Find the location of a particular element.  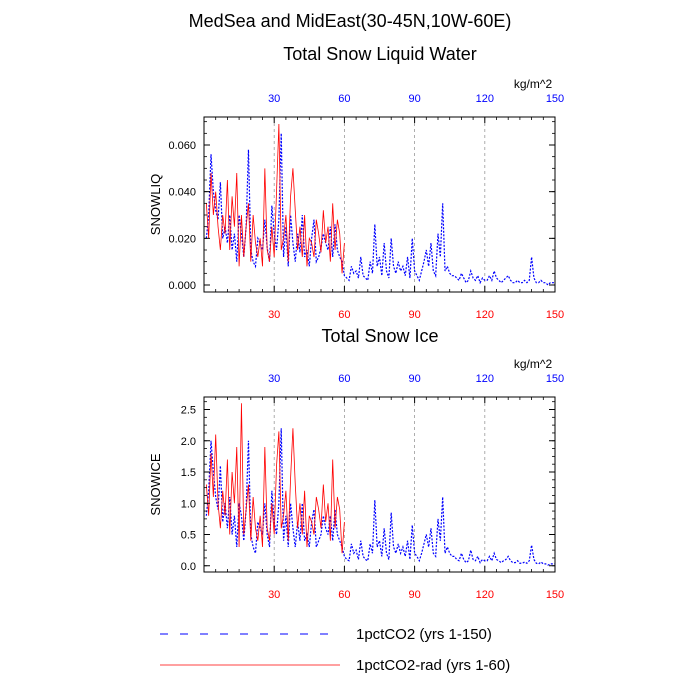

snowliq-series-1pctco2-line is located at coordinates (380, 209).